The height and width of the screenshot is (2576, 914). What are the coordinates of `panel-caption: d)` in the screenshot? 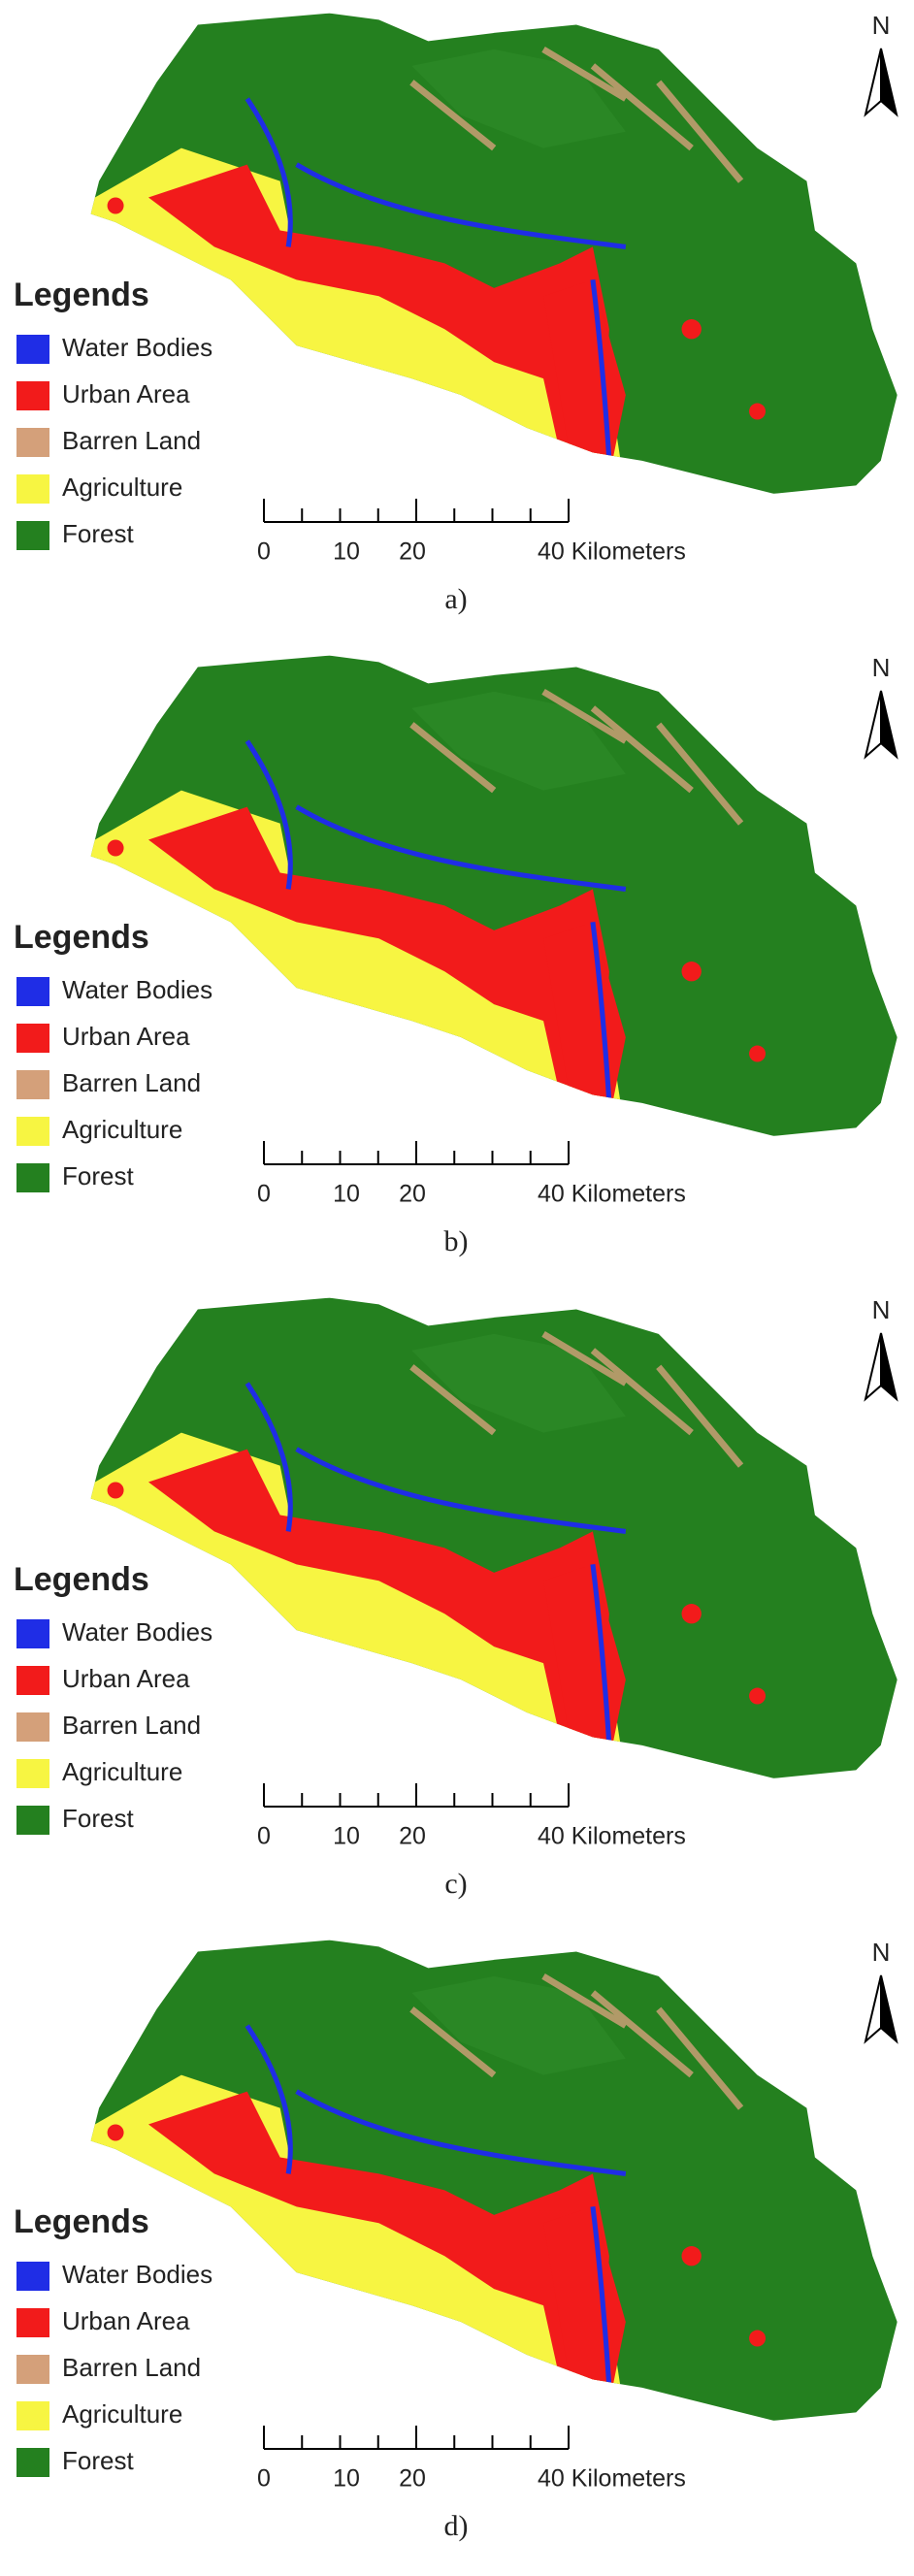 It's located at (456, 2526).